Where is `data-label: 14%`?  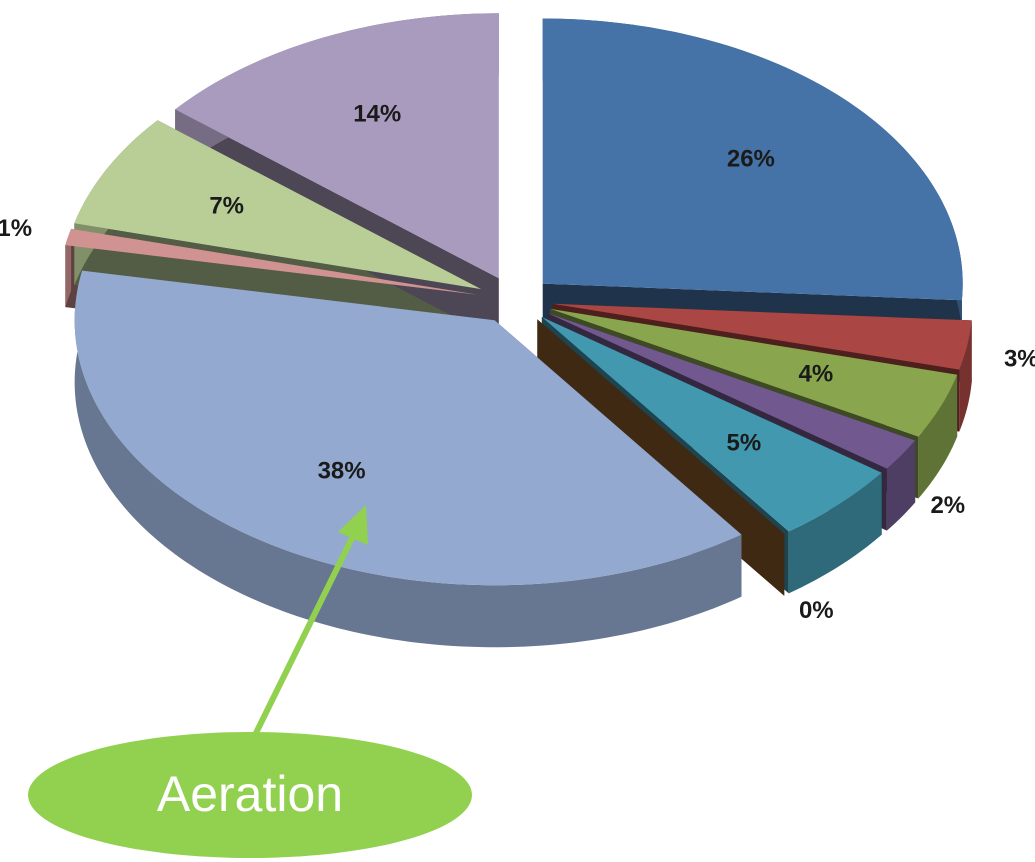
data-label: 14% is located at coordinates (377, 114).